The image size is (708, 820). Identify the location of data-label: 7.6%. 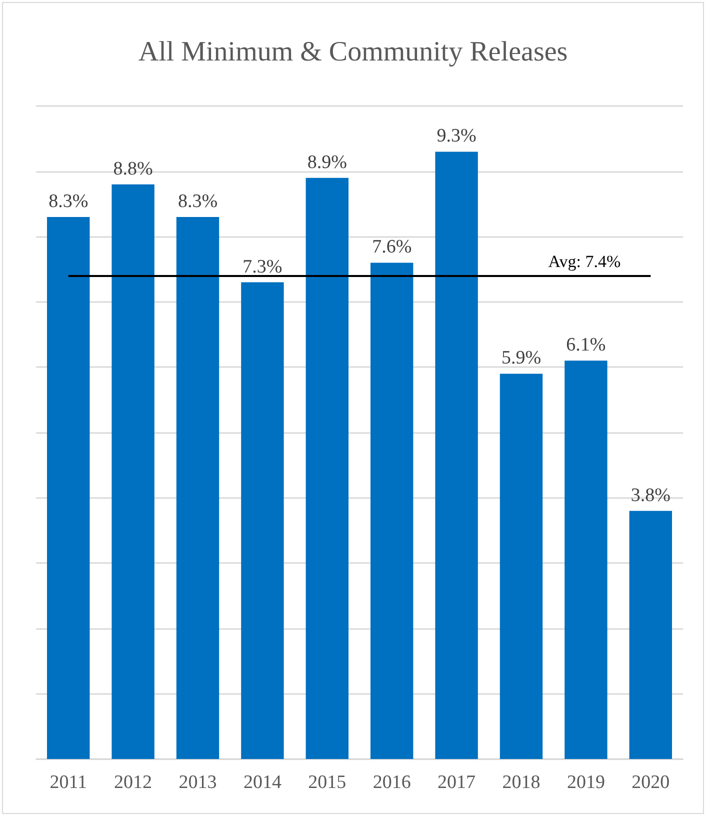
(392, 247).